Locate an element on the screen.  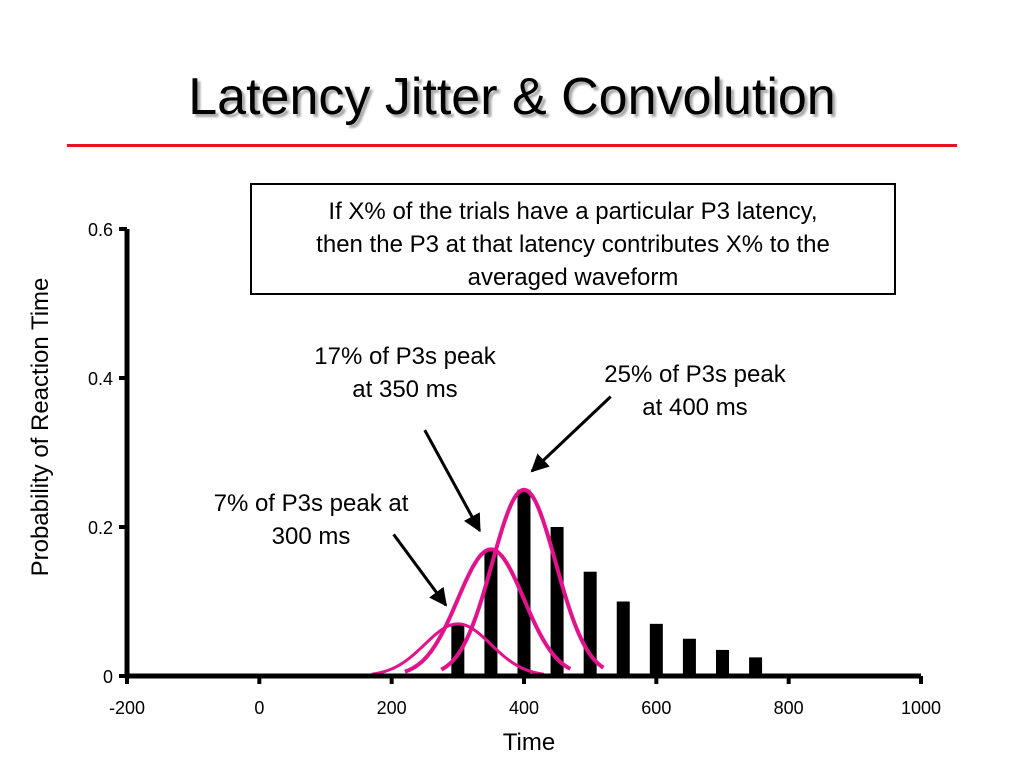
annotation-line: 17% of P3s peak is located at coordinates (405, 356).